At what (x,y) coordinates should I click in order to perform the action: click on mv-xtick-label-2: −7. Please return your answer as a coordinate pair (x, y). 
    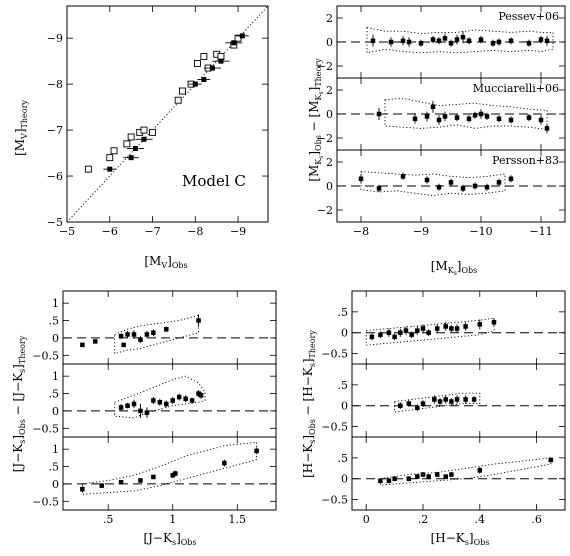
    Looking at the image, I should click on (152, 231).